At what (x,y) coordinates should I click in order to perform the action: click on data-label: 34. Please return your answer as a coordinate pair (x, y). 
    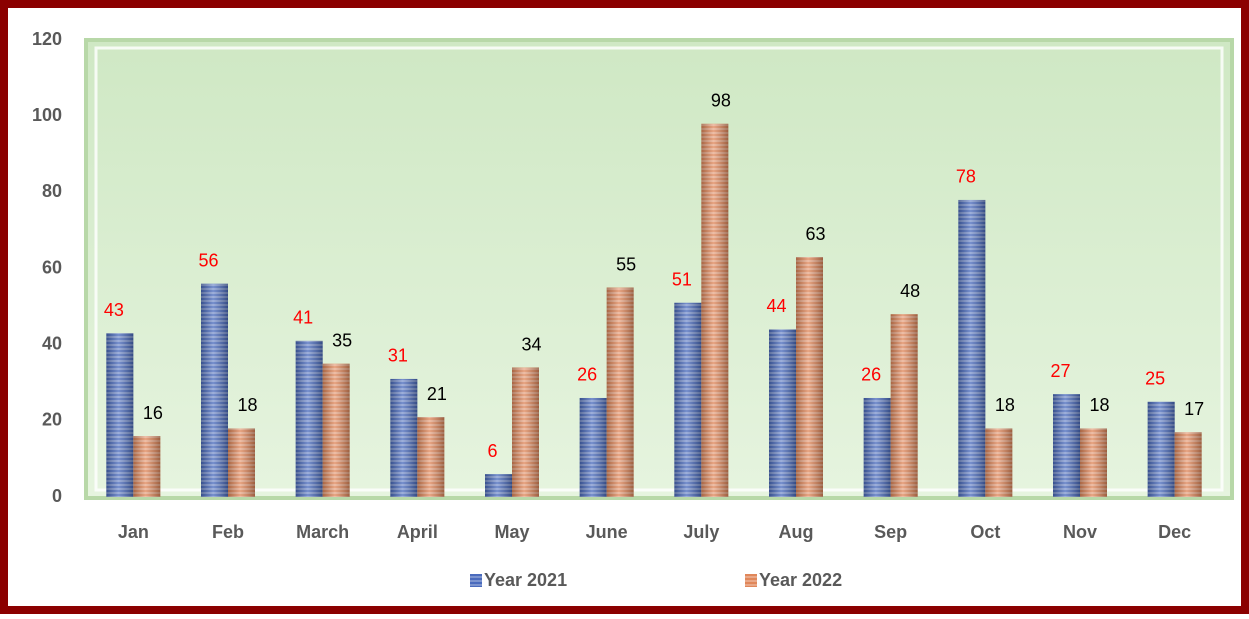
    Looking at the image, I should click on (531, 344).